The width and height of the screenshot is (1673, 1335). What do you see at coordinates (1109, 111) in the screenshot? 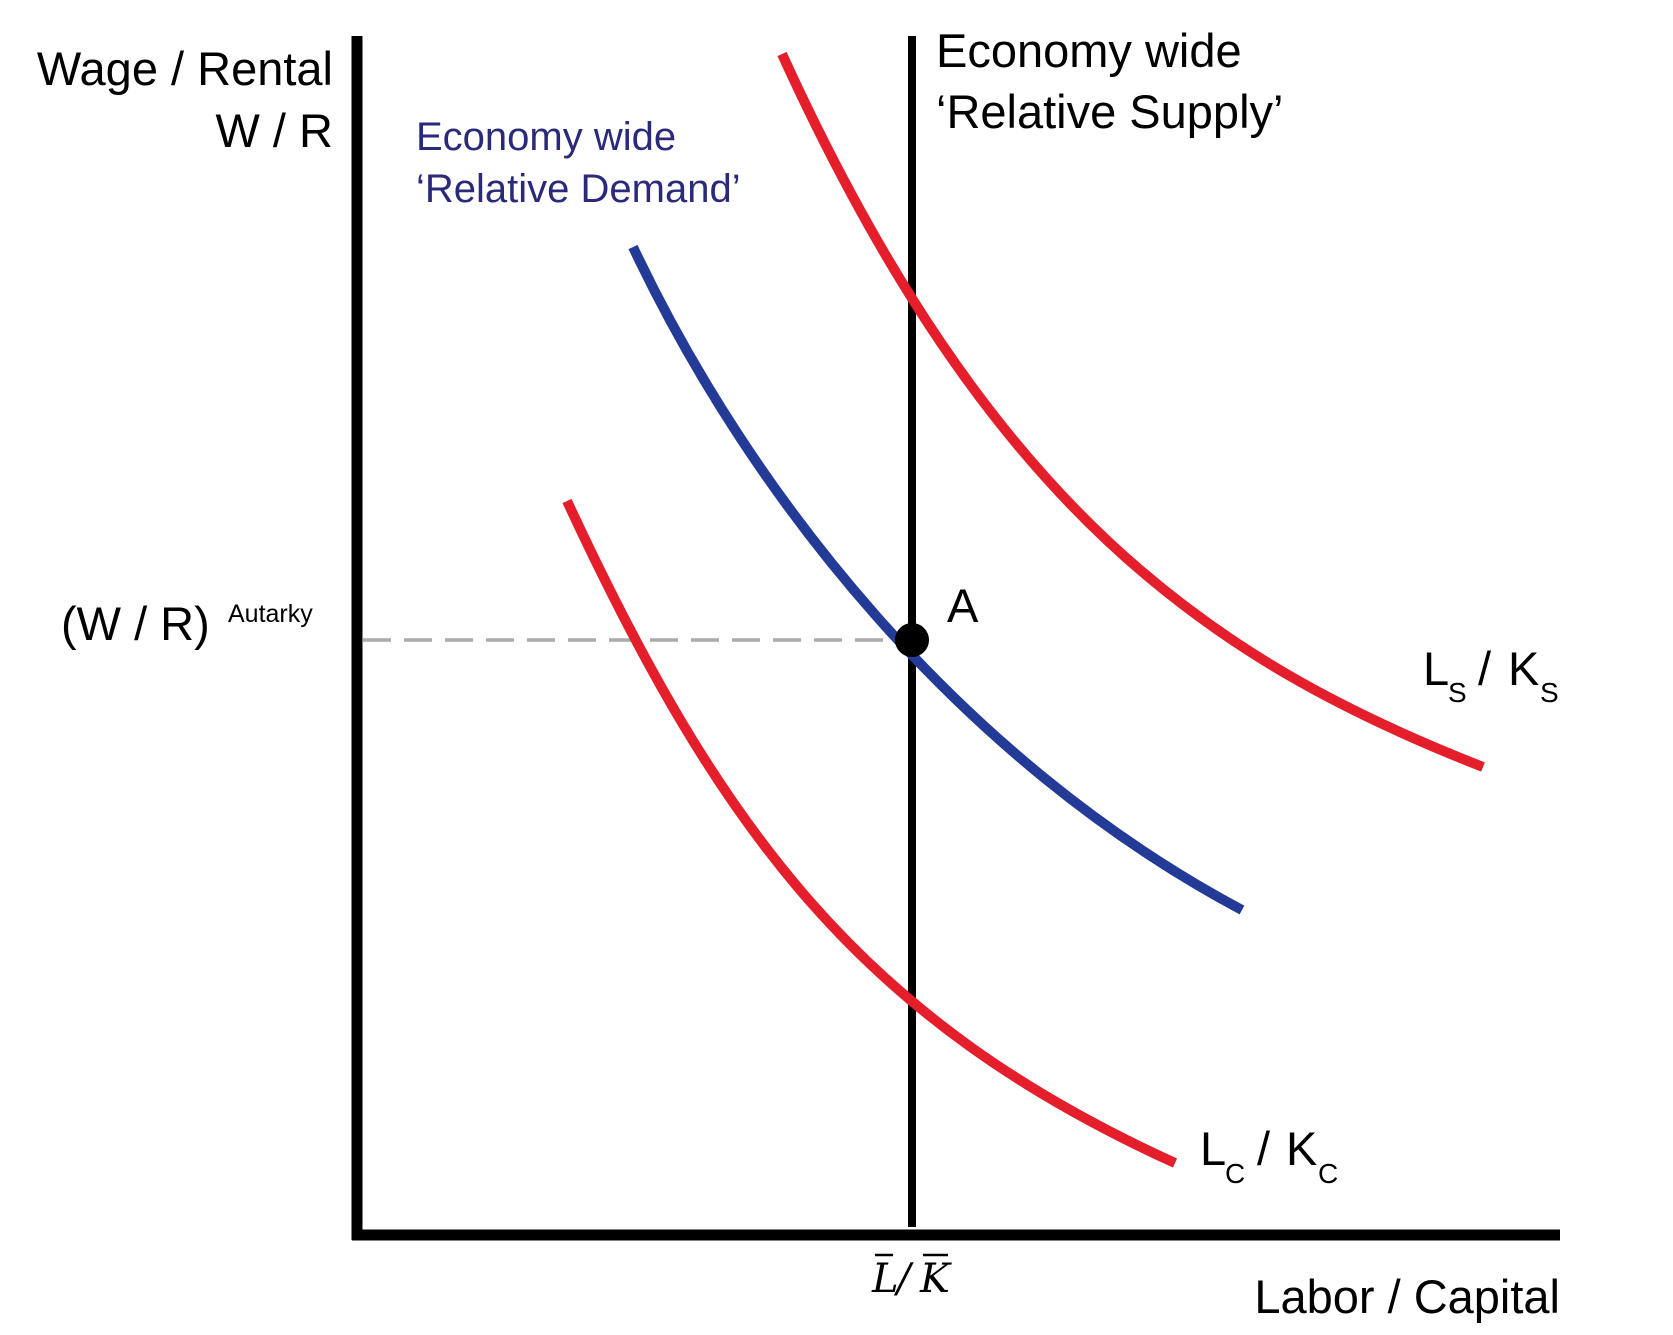
I see `relative-supply-label-line2: ‘Relative Supply’` at bounding box center [1109, 111].